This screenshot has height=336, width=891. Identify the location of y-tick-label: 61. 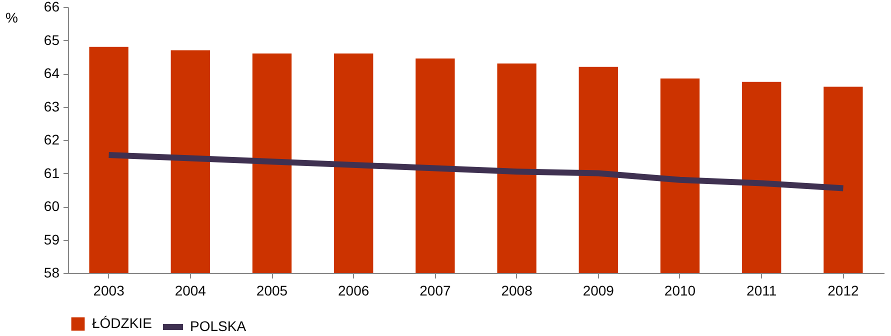
(52, 172).